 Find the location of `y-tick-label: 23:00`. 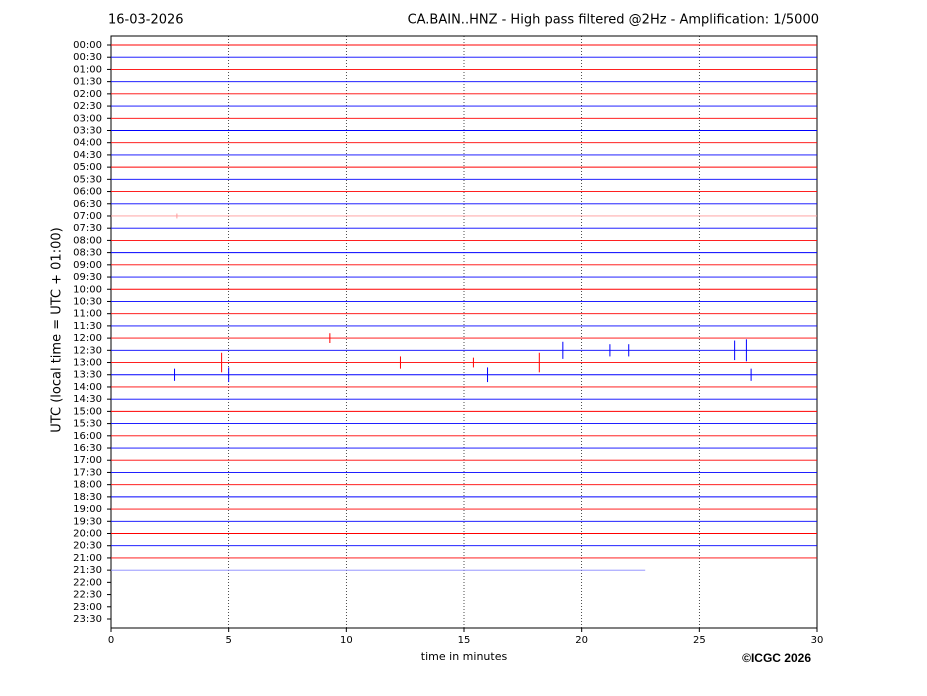

y-tick-label: 23:00 is located at coordinates (87, 607).